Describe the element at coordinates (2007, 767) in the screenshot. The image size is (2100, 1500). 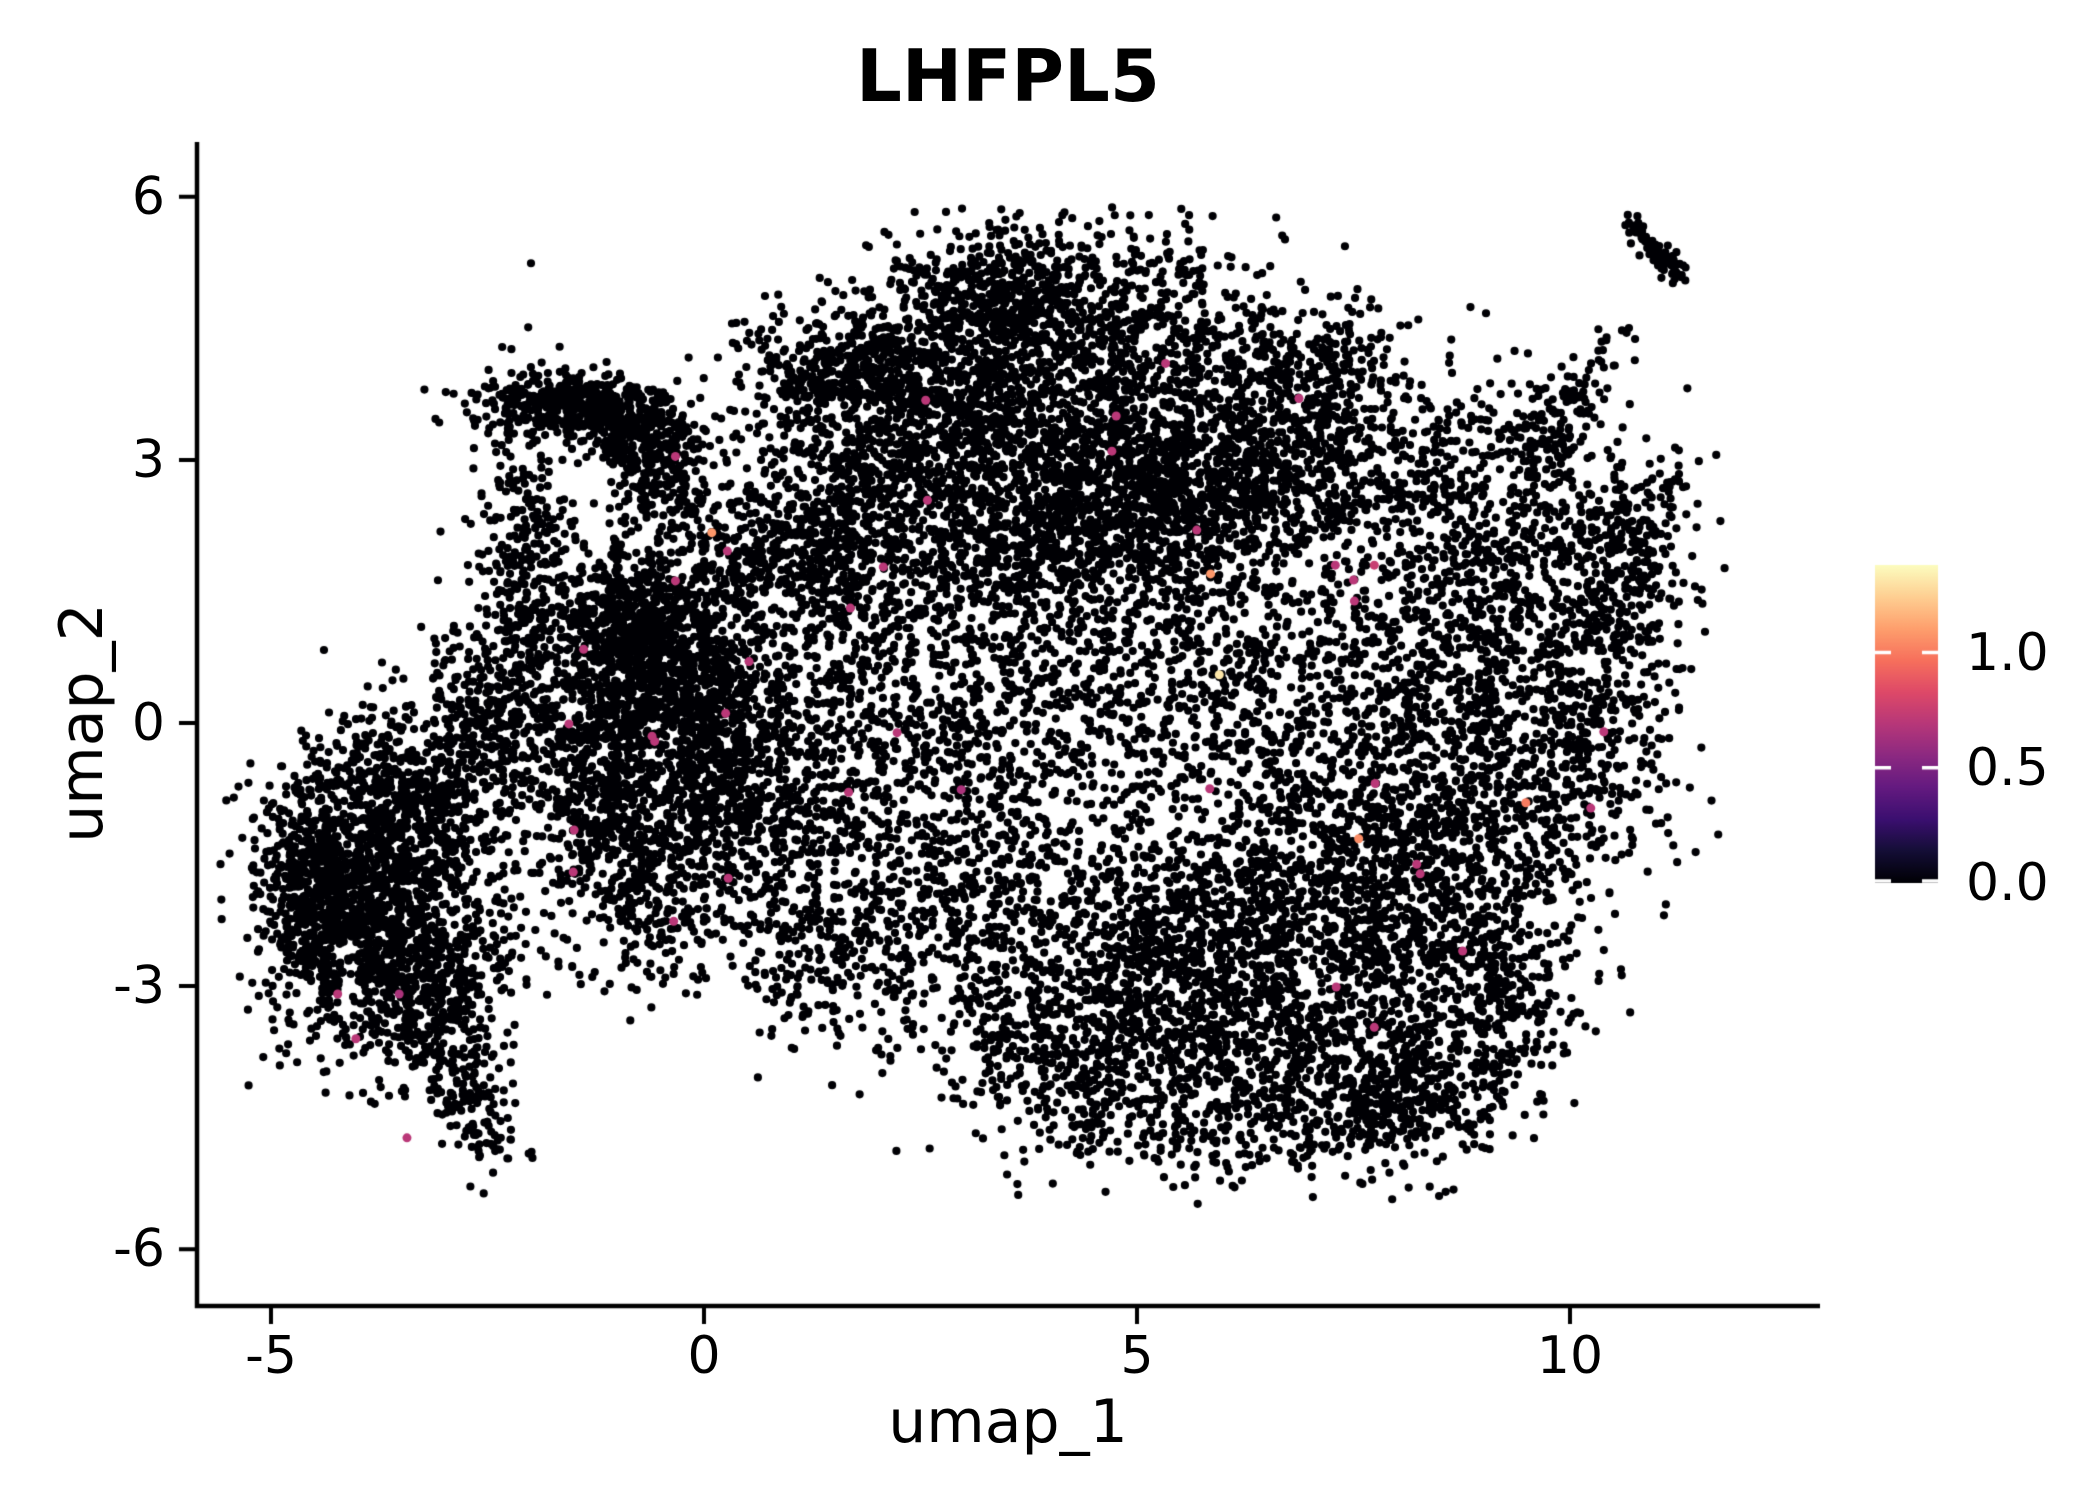
I see `colorbar-tick-label: 0.5` at that location.